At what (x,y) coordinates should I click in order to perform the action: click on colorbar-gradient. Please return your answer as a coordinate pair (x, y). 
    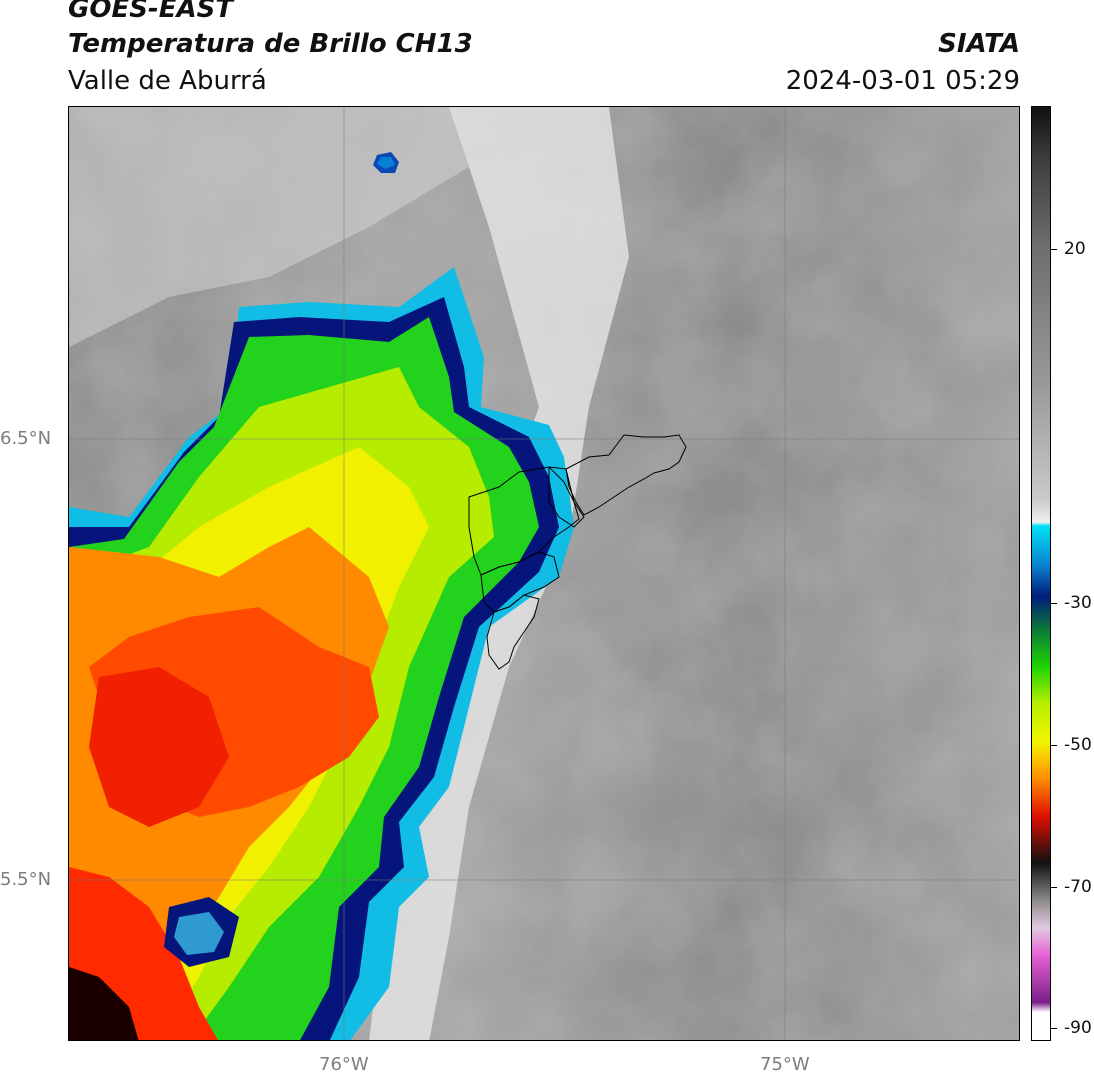
    Looking at the image, I should click on (1041, 573).